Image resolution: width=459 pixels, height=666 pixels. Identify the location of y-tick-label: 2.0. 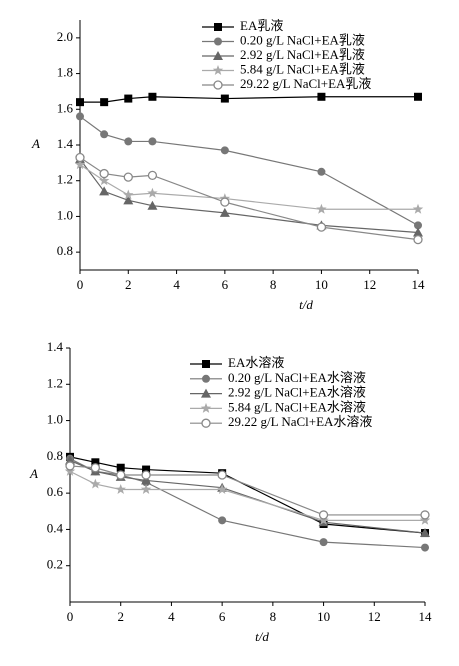
(65, 36).